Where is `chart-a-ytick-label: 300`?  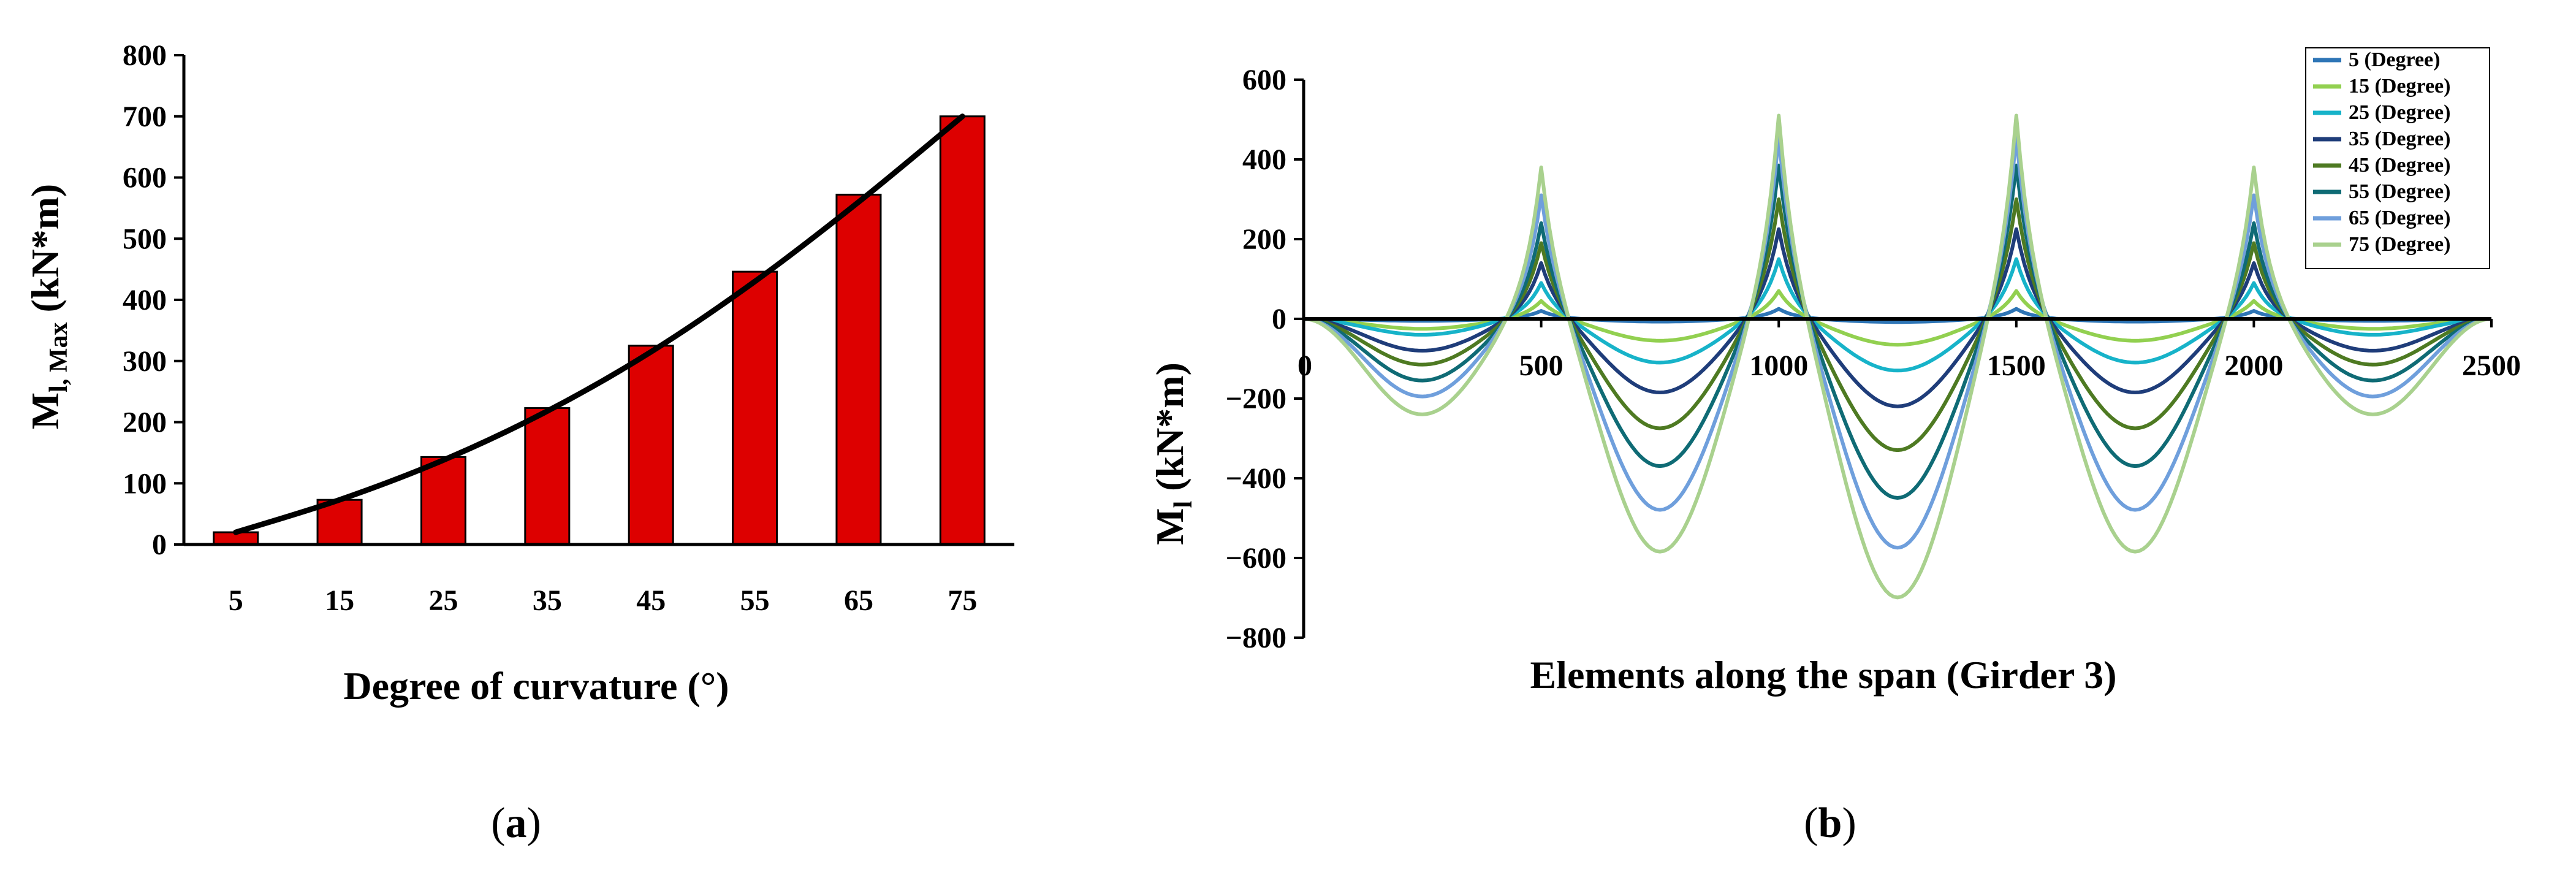
chart-a-ytick-label: 300 is located at coordinates (145, 361).